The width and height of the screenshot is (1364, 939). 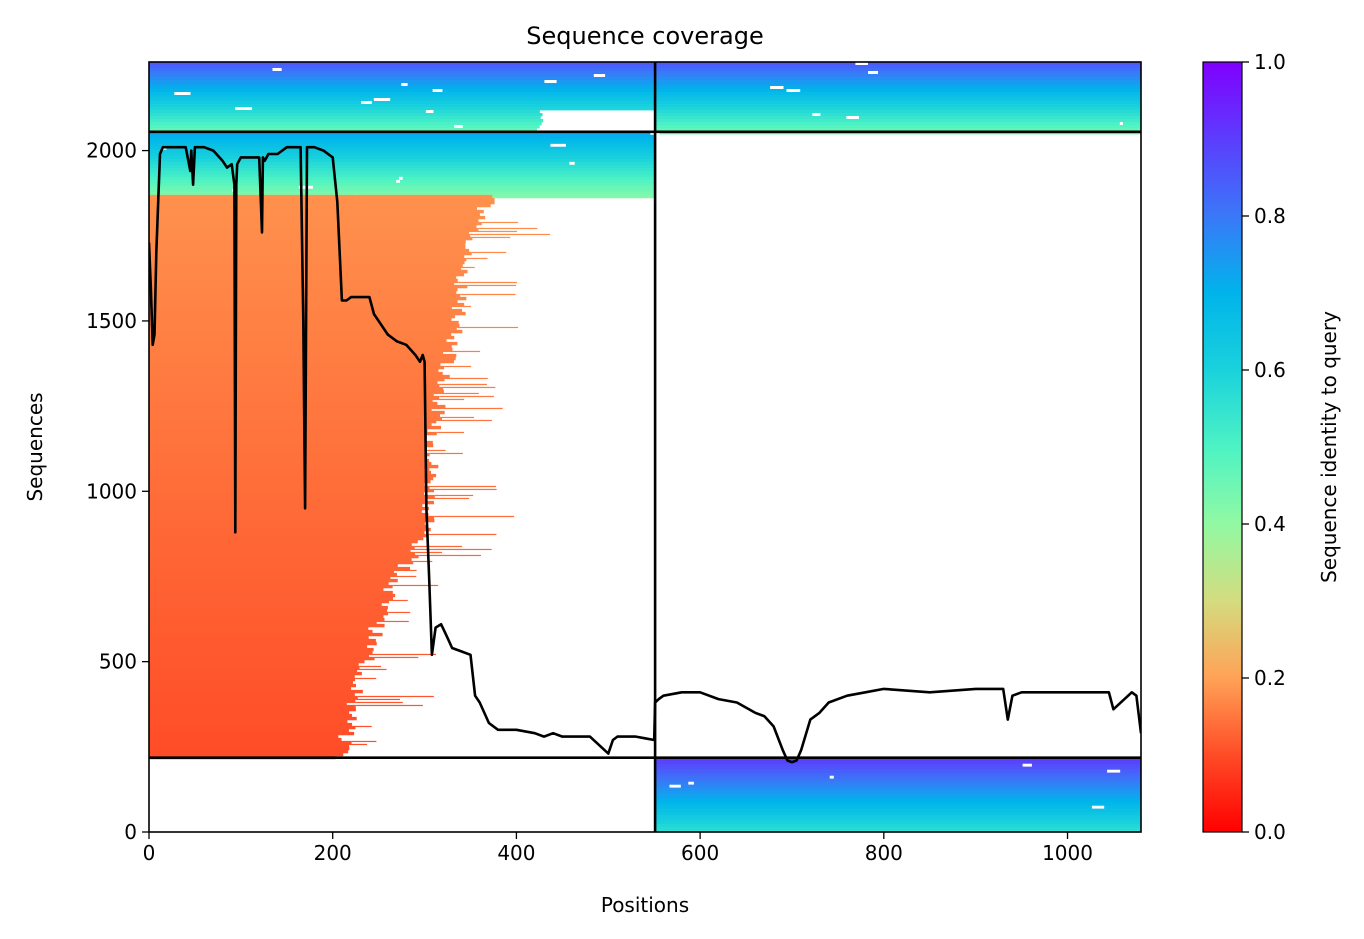 I want to click on colorbar-tick-label: 0.8, so click(x=1270, y=216).